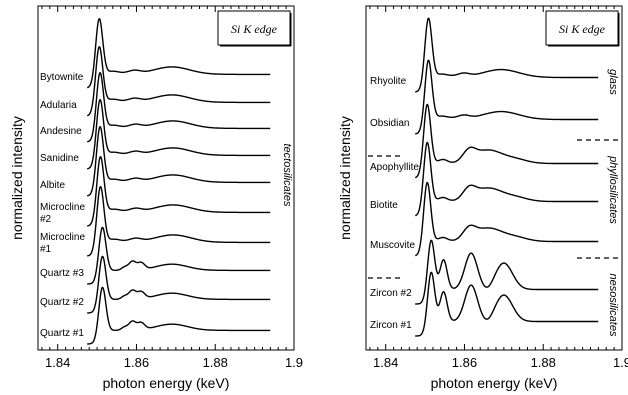 Image resolution: width=628 pixels, height=395 pixels. I want to click on series-label: Quartz #2, so click(62, 302).